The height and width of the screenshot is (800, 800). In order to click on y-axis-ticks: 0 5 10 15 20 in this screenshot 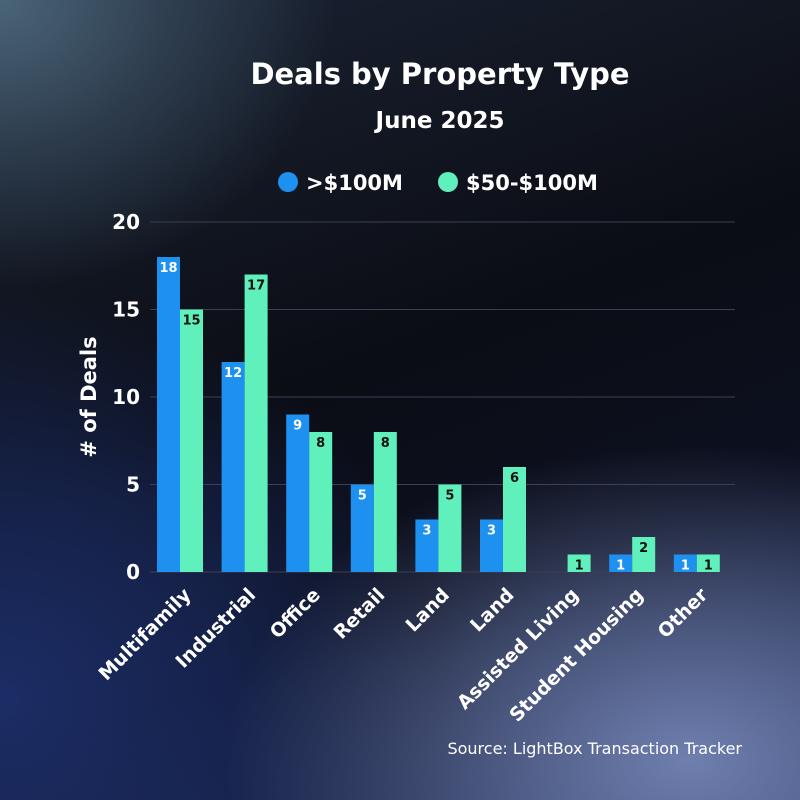, I will do `click(126, 397)`.